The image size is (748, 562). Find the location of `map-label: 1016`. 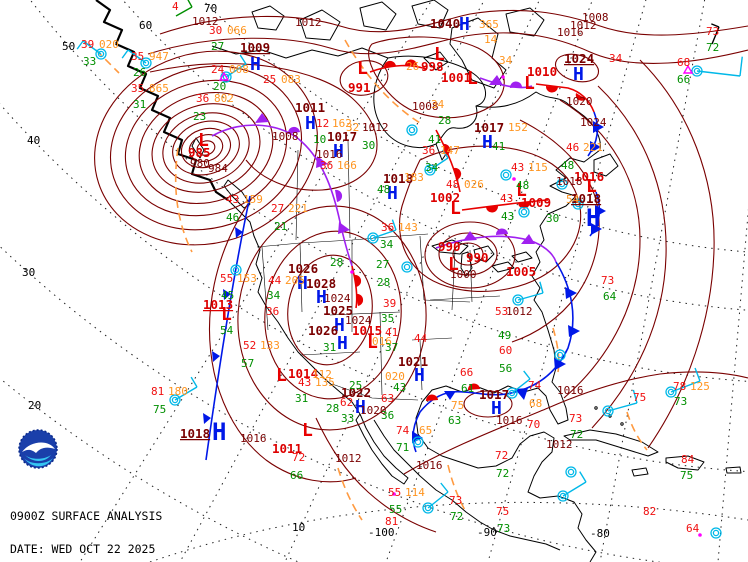

map-label: 1016 is located at coordinates (570, 390).